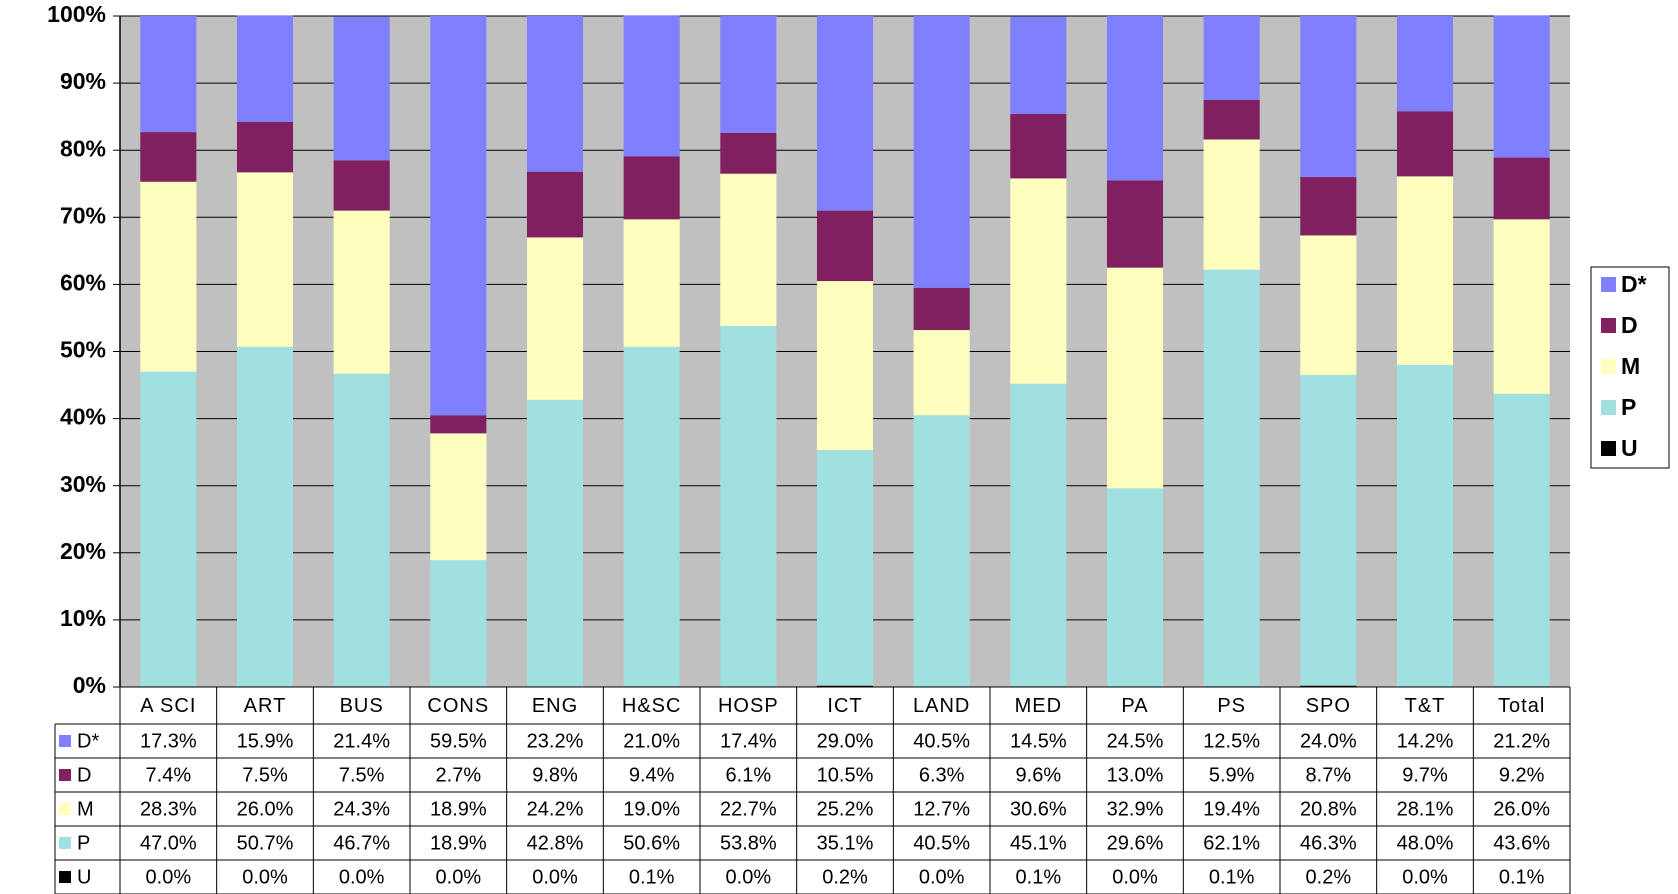 This screenshot has width=1678, height=894. I want to click on x-tick-label: LAND, so click(941, 706).